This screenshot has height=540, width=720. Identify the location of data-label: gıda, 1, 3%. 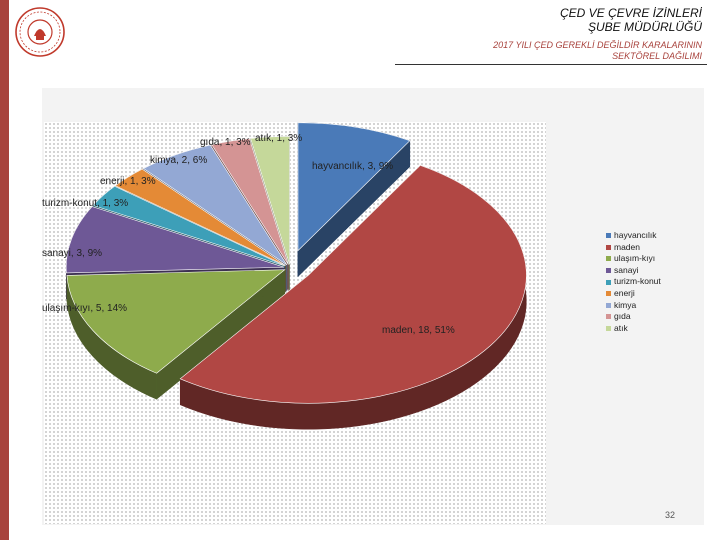
(225, 142).